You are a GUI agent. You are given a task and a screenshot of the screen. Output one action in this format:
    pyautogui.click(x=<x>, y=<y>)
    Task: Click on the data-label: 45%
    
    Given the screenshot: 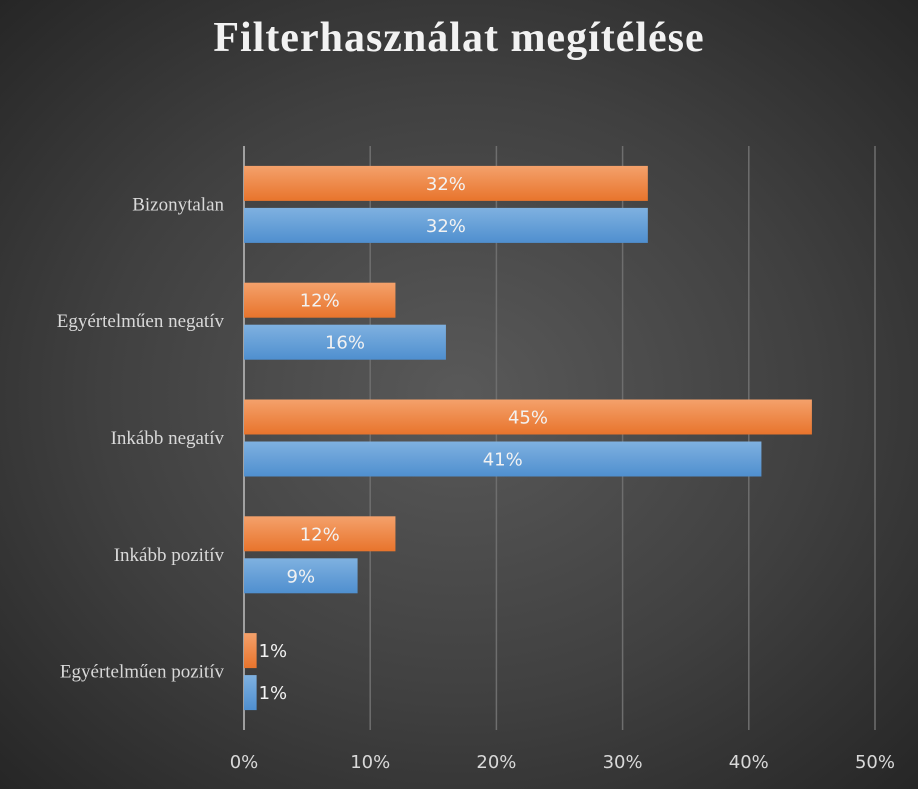 What is the action you would take?
    pyautogui.click(x=528, y=418)
    